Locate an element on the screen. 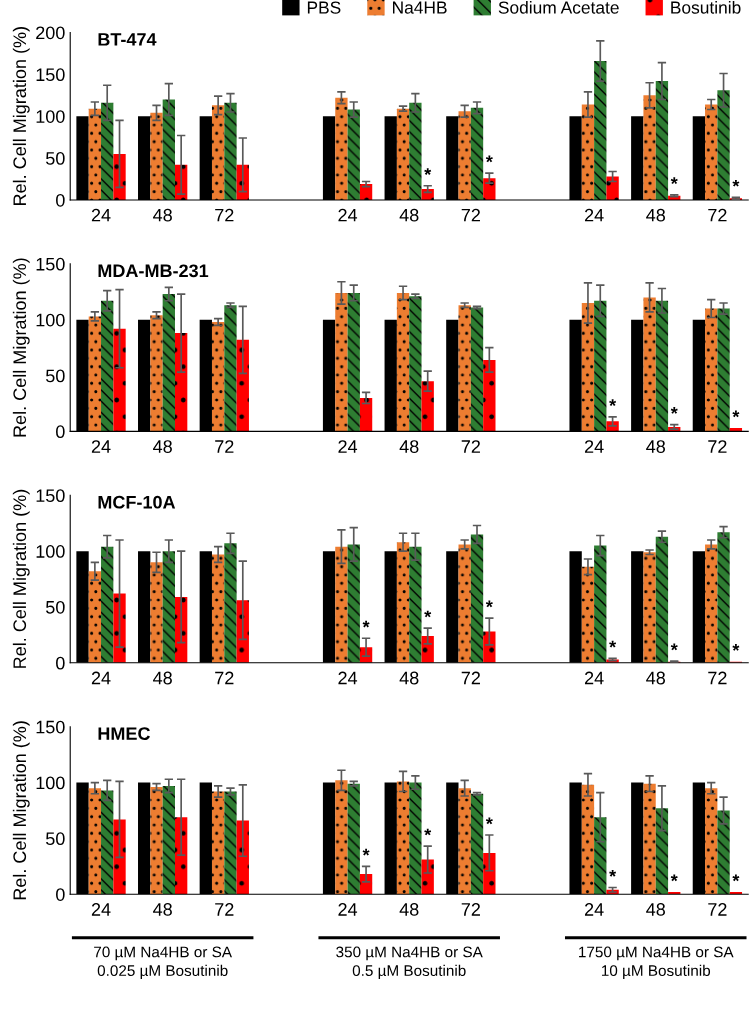 The height and width of the screenshot is (1015, 755). legend-label: Na4HB is located at coordinates (420, 7).